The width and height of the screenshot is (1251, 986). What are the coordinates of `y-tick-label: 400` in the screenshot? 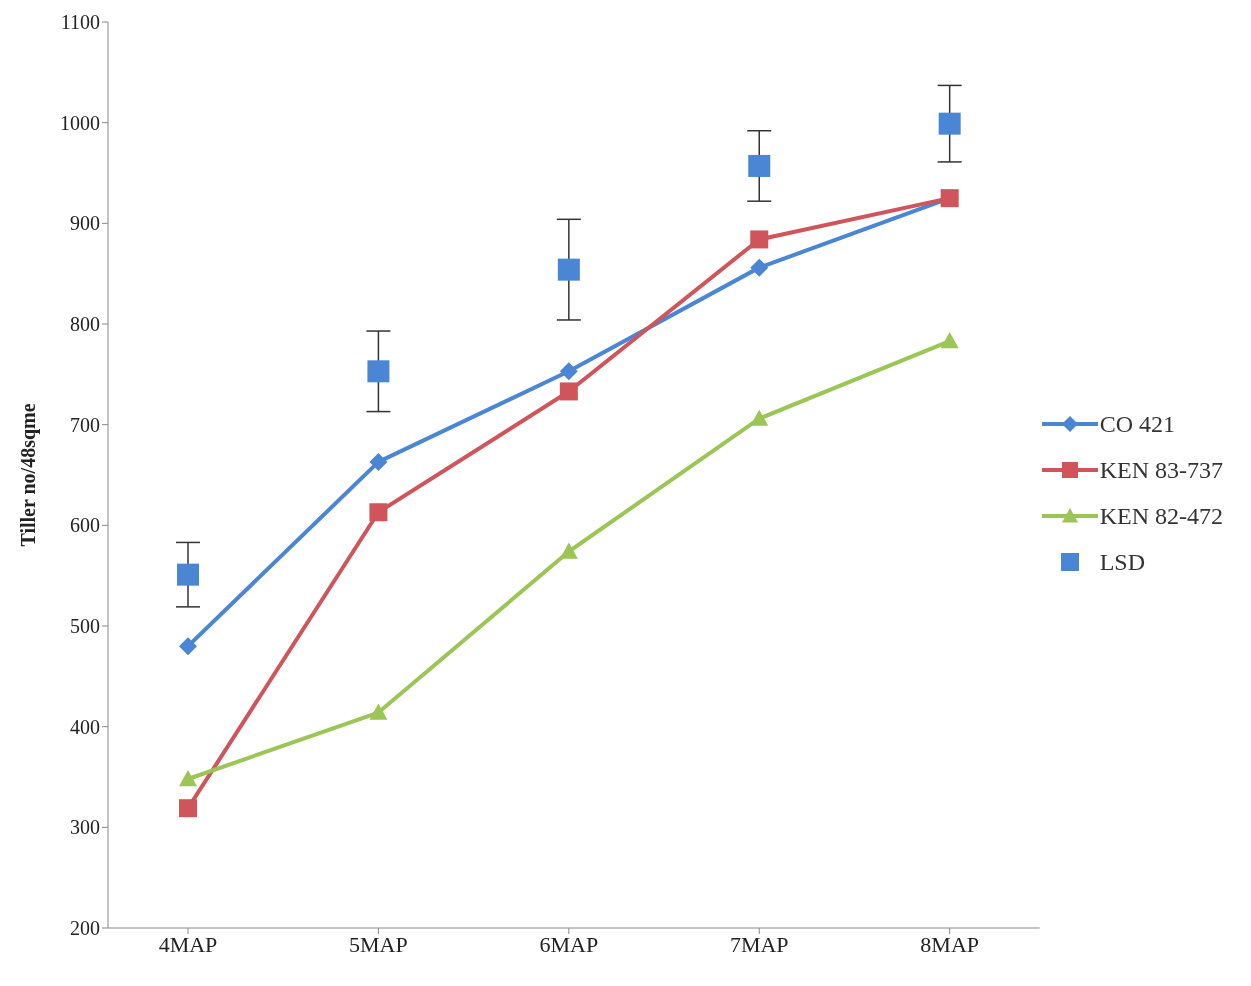 It's located at (85, 726).